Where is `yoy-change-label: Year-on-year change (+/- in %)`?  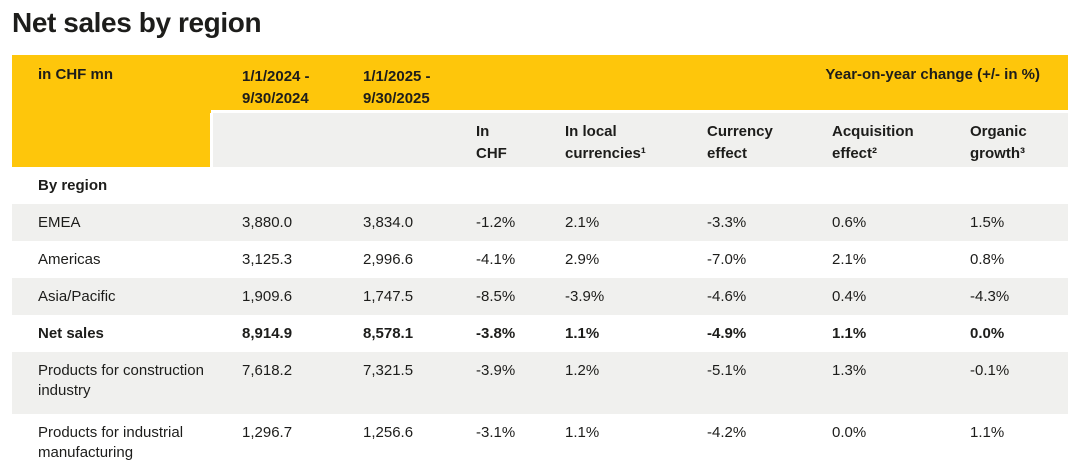
yoy-change-label: Year-on-year change (+/- in %) is located at coordinates (932, 74).